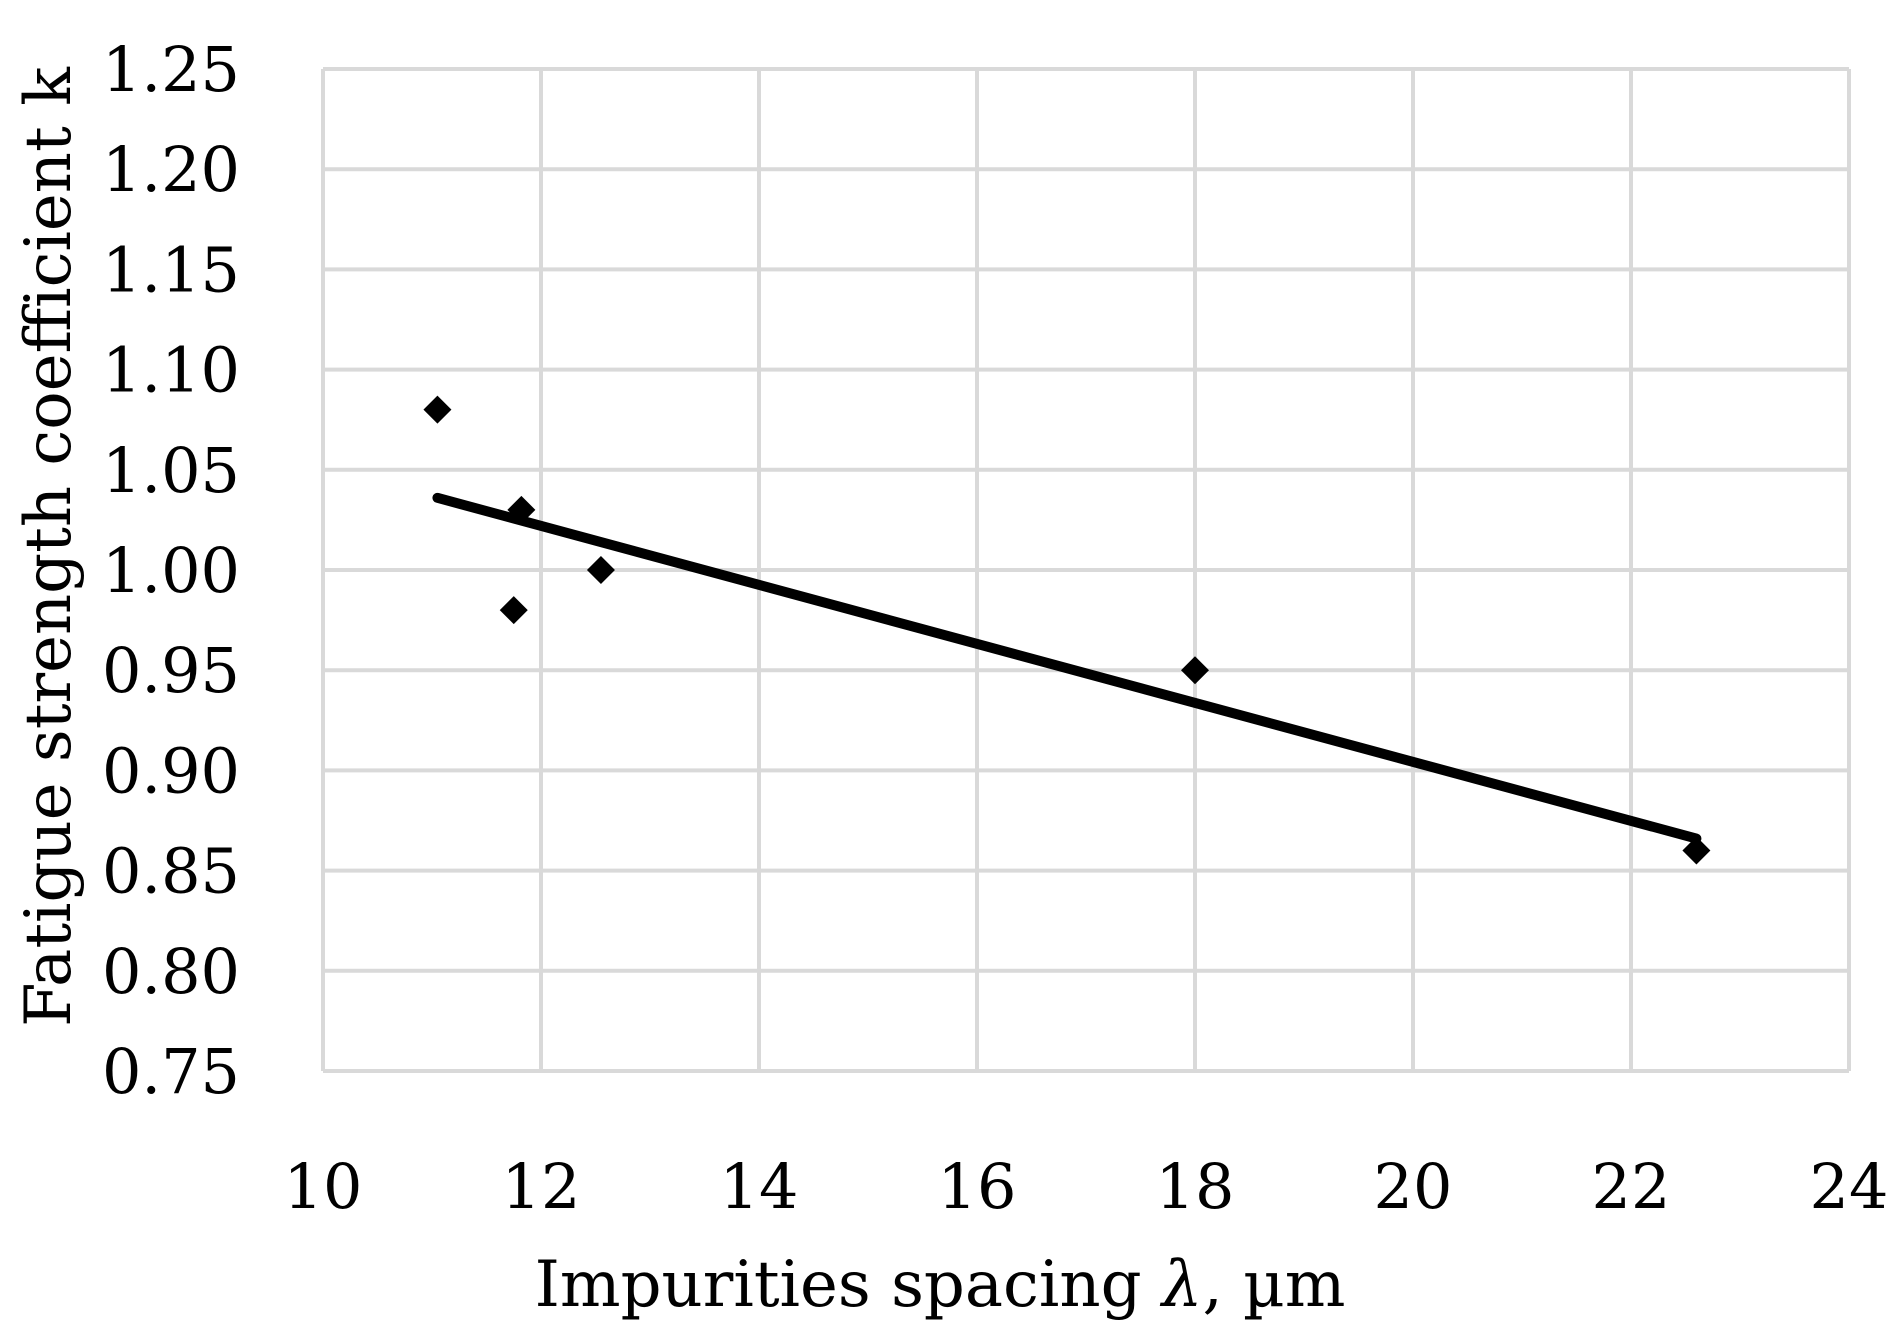 The height and width of the screenshot is (1344, 1900). I want to click on y-tick-label-1: 0.80, so click(171, 971).